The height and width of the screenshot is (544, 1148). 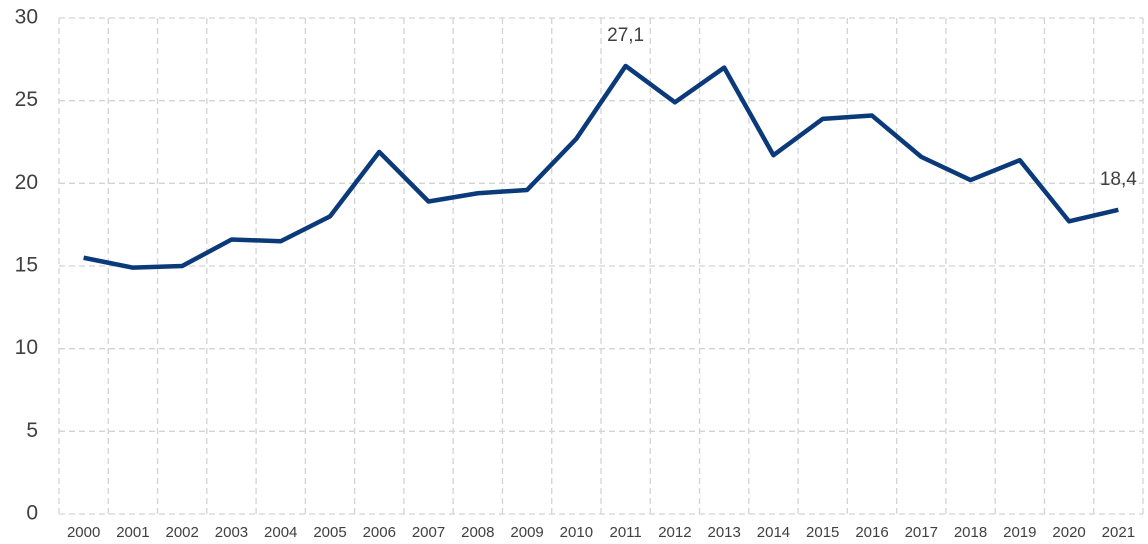 What do you see at coordinates (1019, 532) in the screenshot?
I see `x-tick-label: 2019` at bounding box center [1019, 532].